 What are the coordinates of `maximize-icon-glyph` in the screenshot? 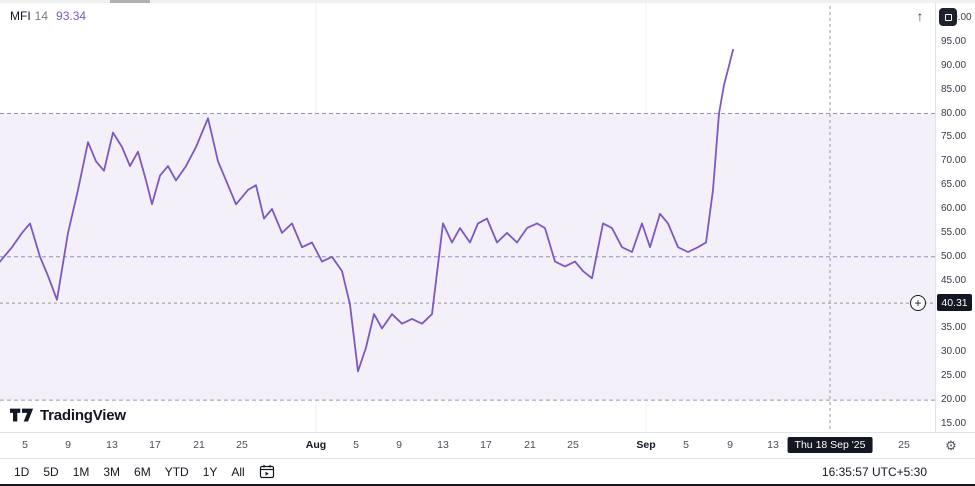 It's located at (948, 17).